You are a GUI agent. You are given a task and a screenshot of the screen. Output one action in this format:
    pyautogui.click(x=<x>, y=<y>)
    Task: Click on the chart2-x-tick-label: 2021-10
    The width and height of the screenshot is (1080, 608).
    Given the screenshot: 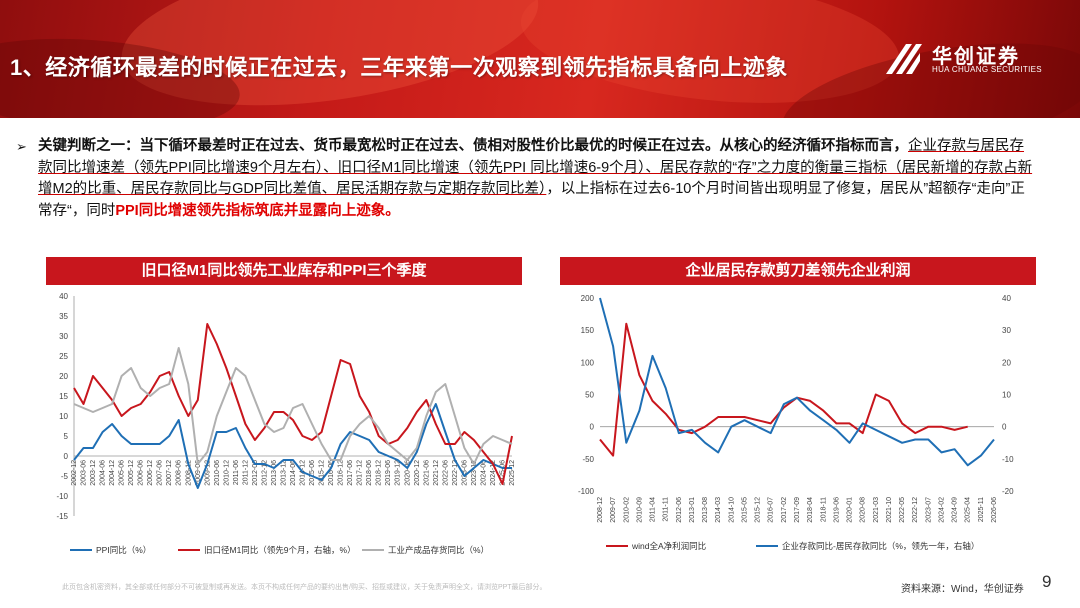 What is the action you would take?
    pyautogui.click(x=889, y=510)
    